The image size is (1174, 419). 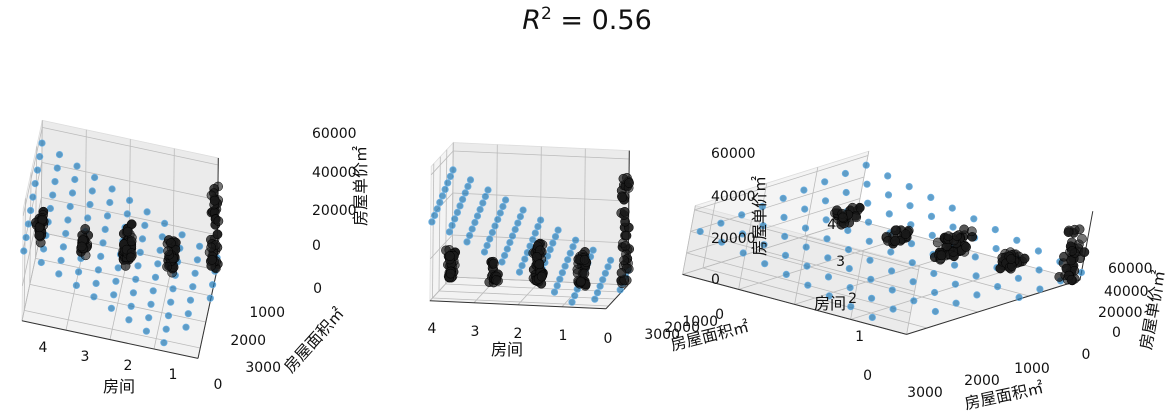 What do you see at coordinates (334, 134) in the screenshot?
I see `p0-z-tick: 60000` at bounding box center [334, 134].